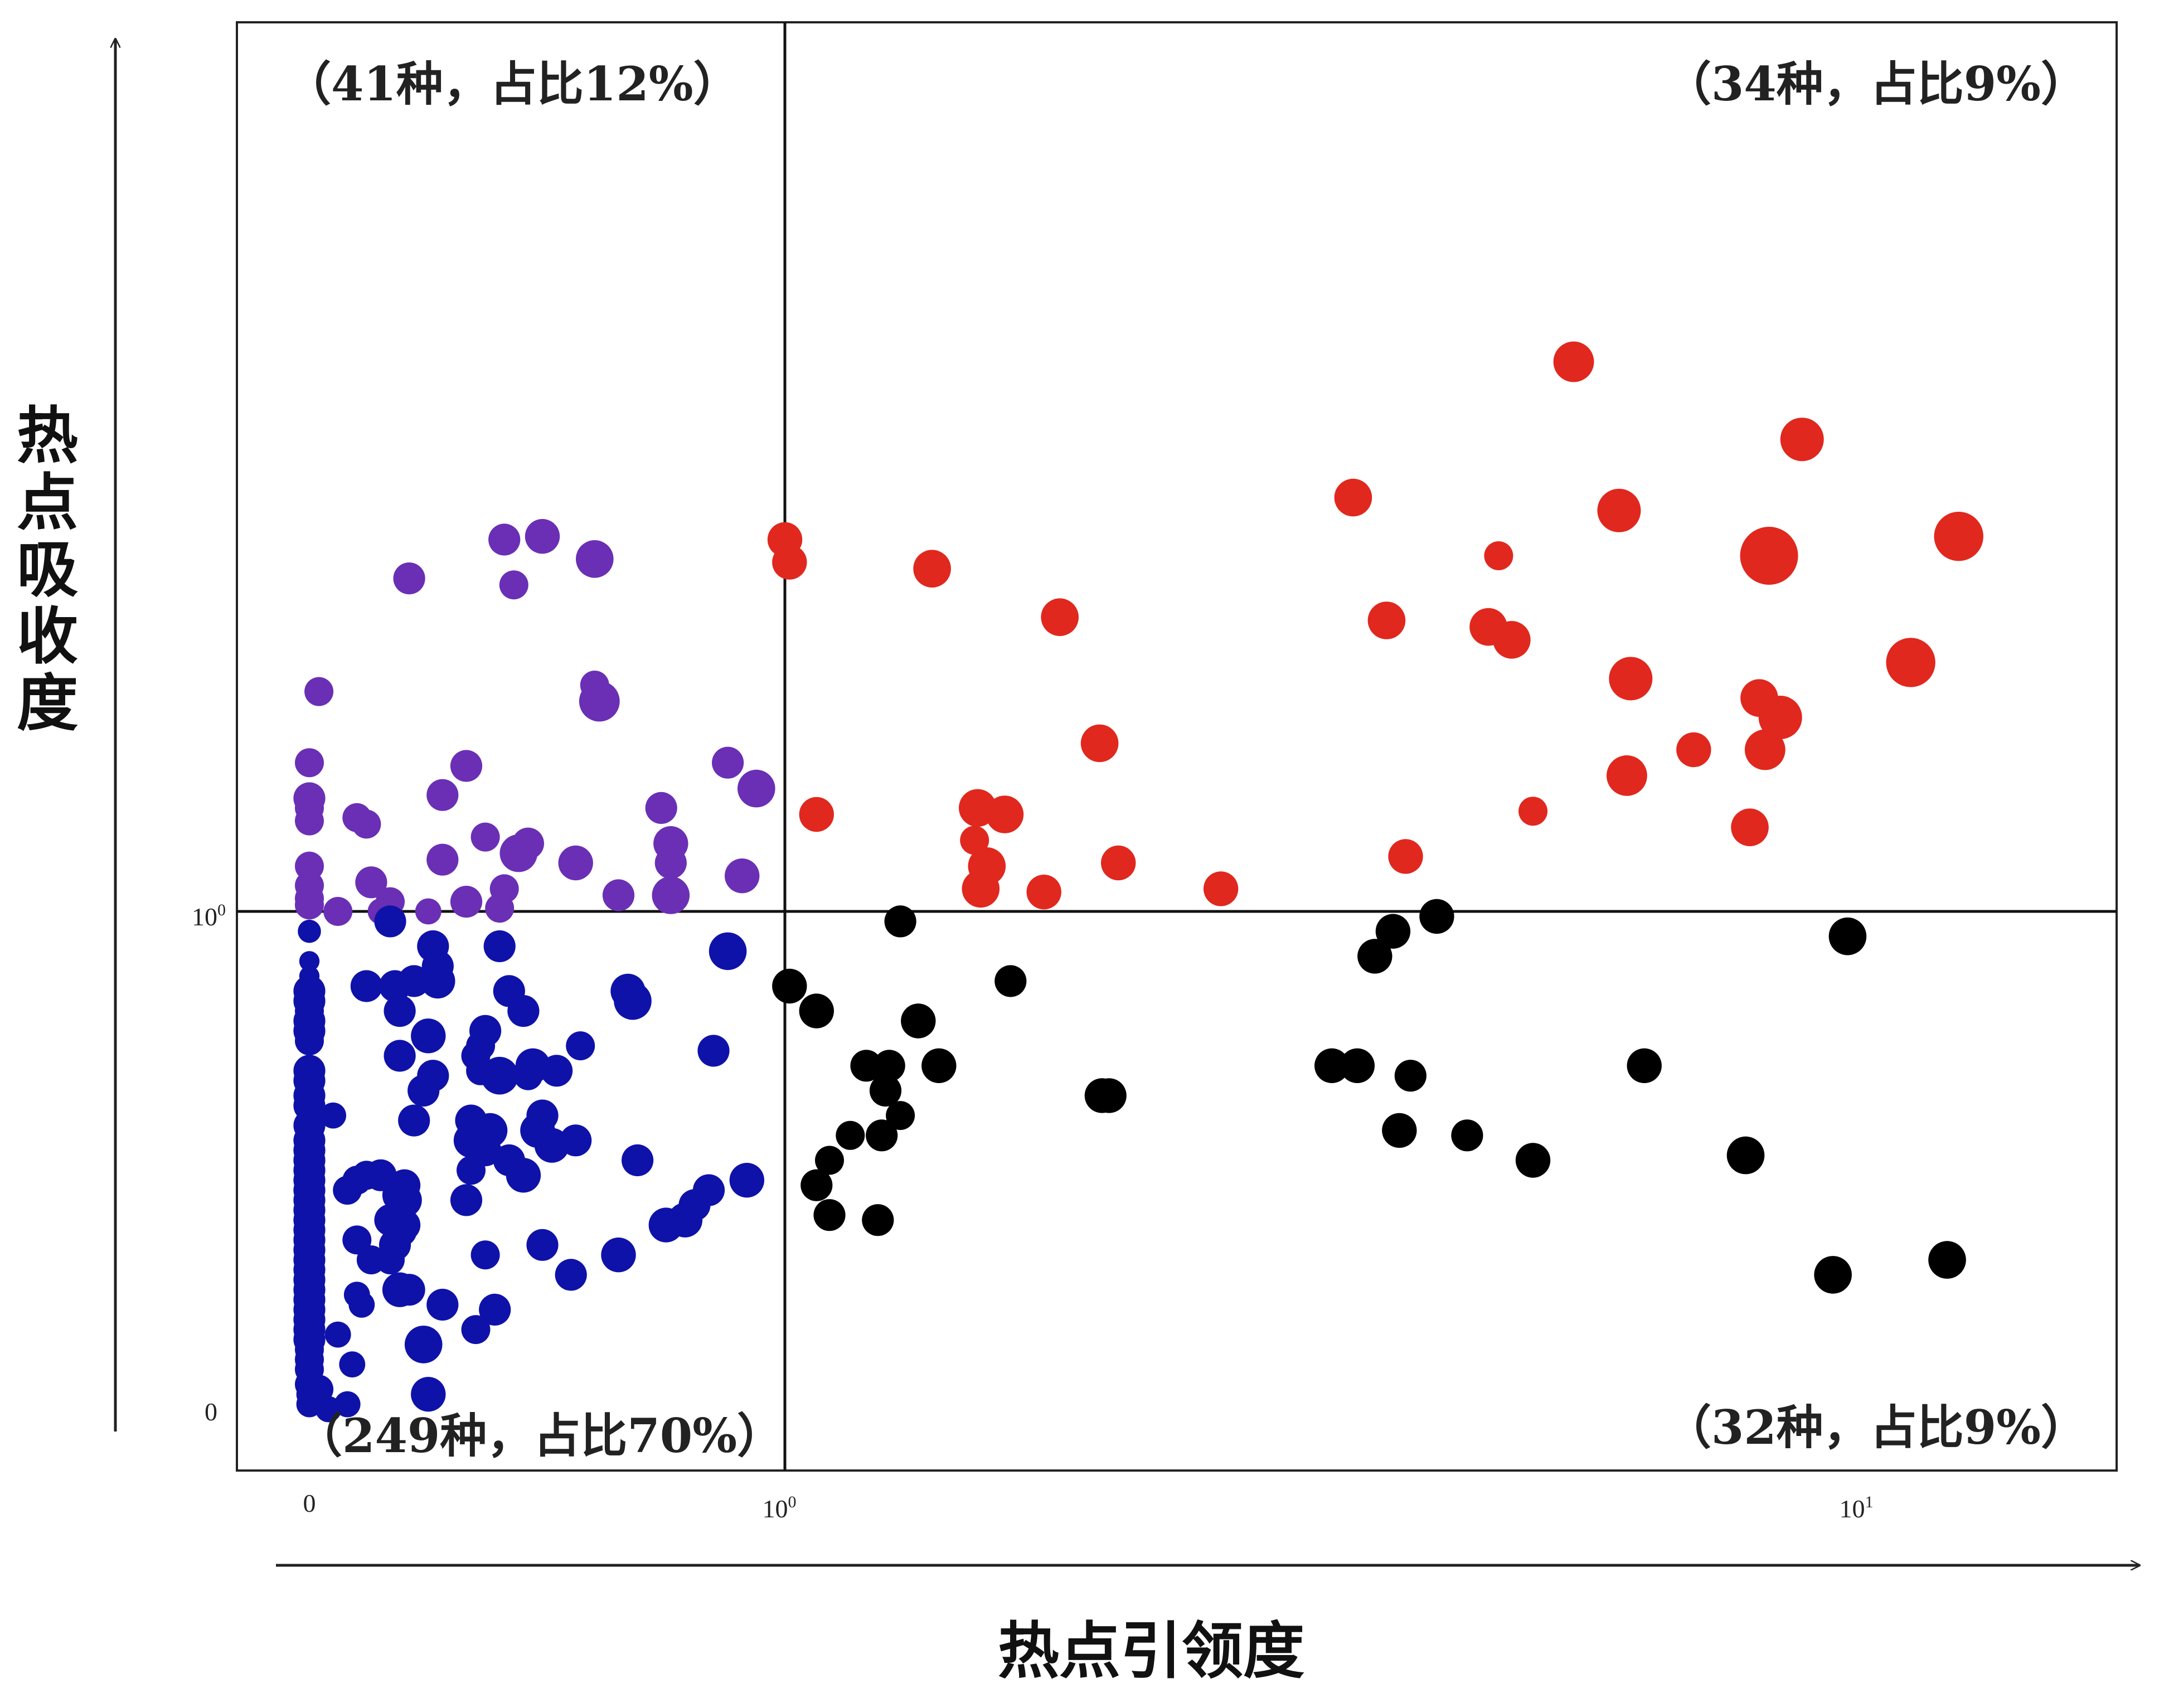 Image resolution: width=2159 pixels, height=1708 pixels. I want to click on x-tick-label-0: 0, so click(309, 1503).